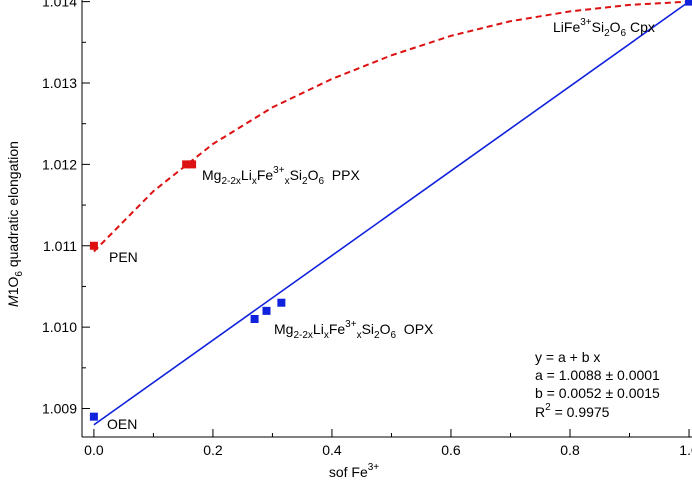 The image size is (692, 481). What do you see at coordinates (572, 411) in the screenshot?
I see `fit-r-squared: R2 = 0.9975` at bounding box center [572, 411].